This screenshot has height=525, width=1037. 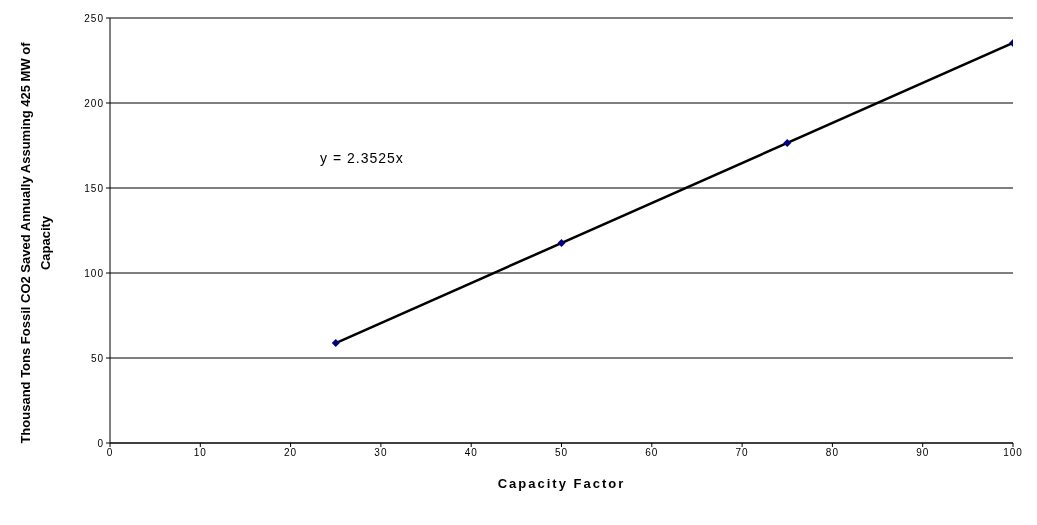 I want to click on y-tick-label: 250, so click(x=94, y=18).